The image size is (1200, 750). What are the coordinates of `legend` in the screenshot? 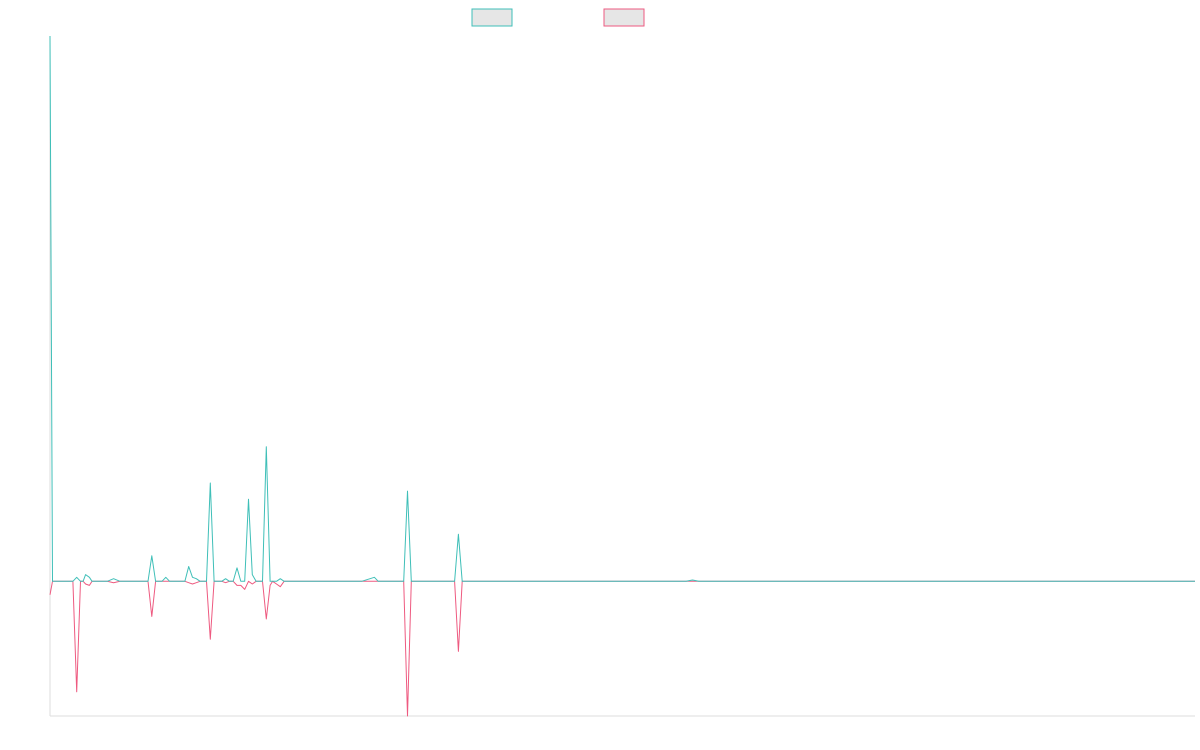 It's located at (558, 17).